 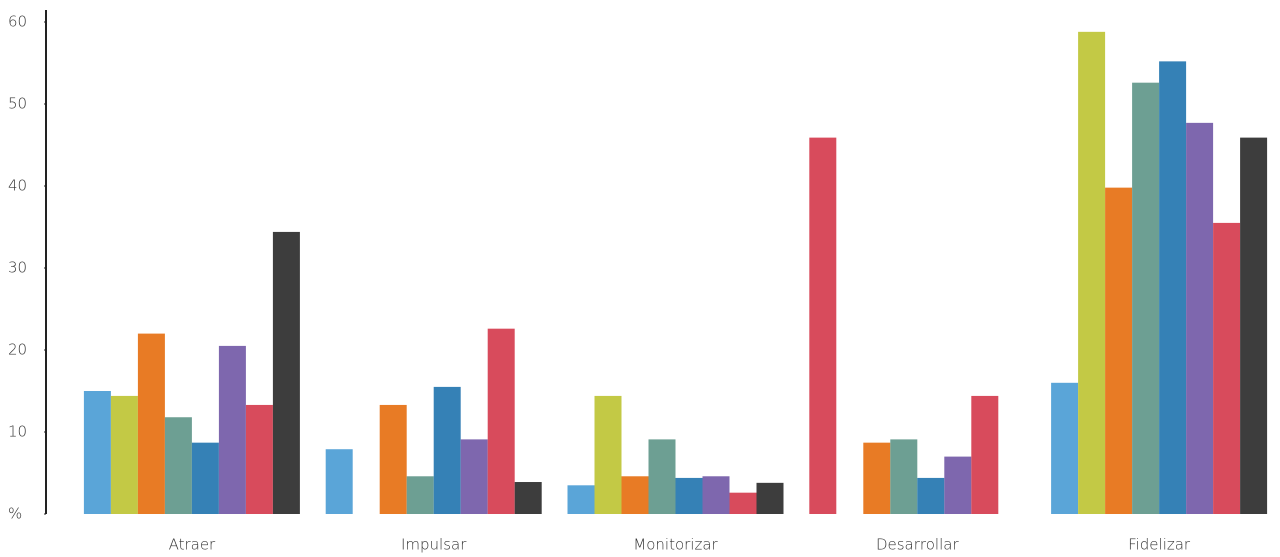 I want to click on y-tick-label: 50, so click(x=17, y=104).